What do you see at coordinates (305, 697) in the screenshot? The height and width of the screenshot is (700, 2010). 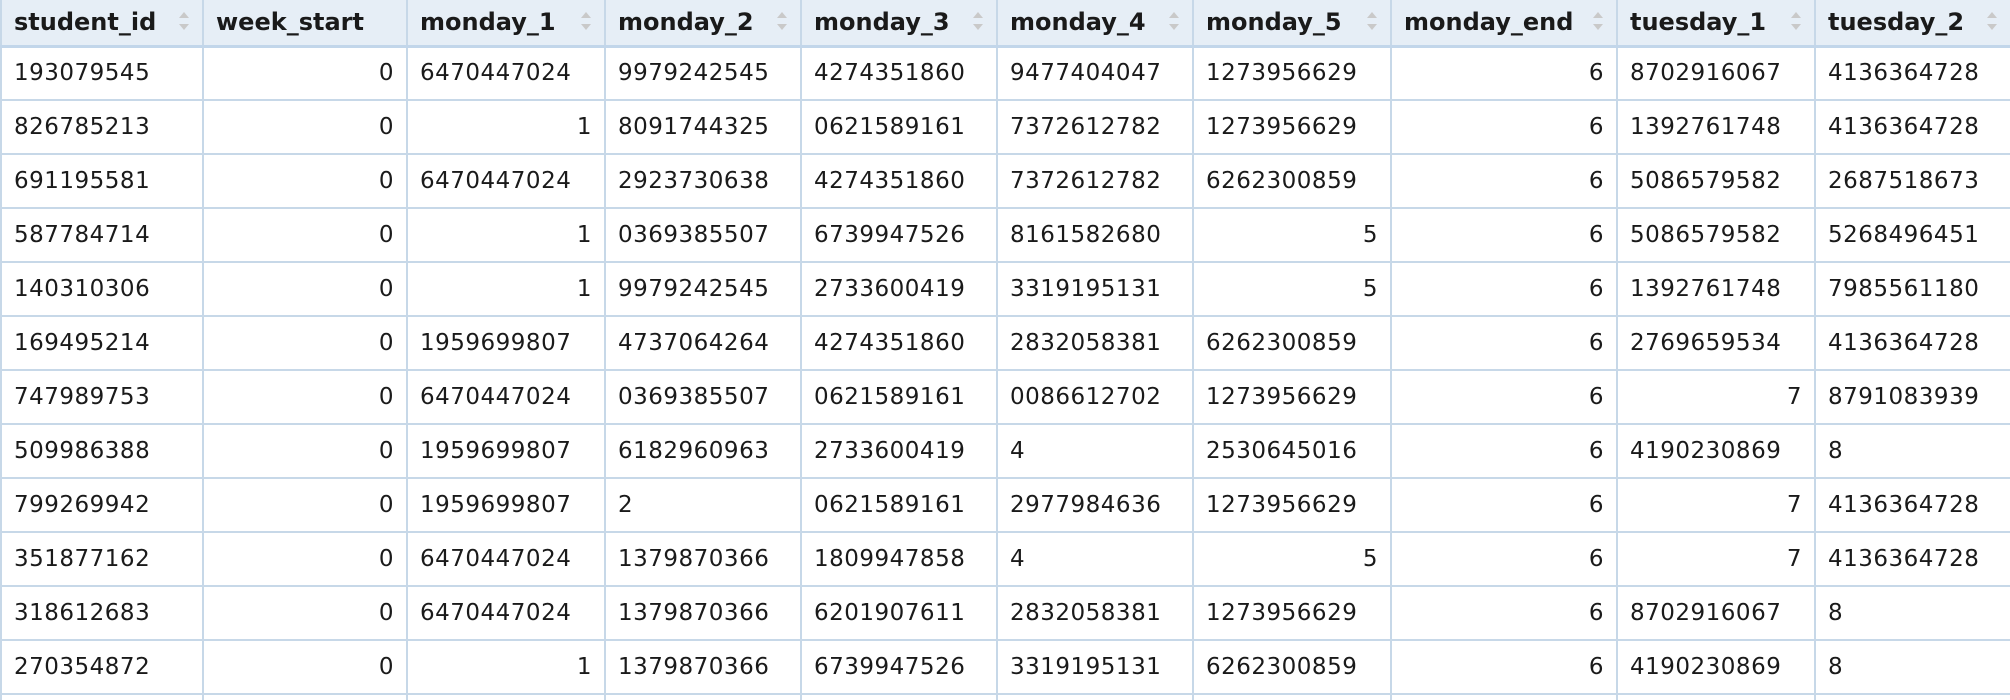 I see `table-cell-week-start` at bounding box center [305, 697].